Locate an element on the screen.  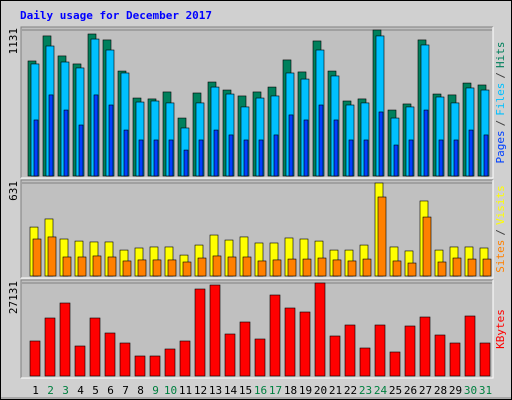
x-tick-label: 21 is located at coordinates (335, 390).